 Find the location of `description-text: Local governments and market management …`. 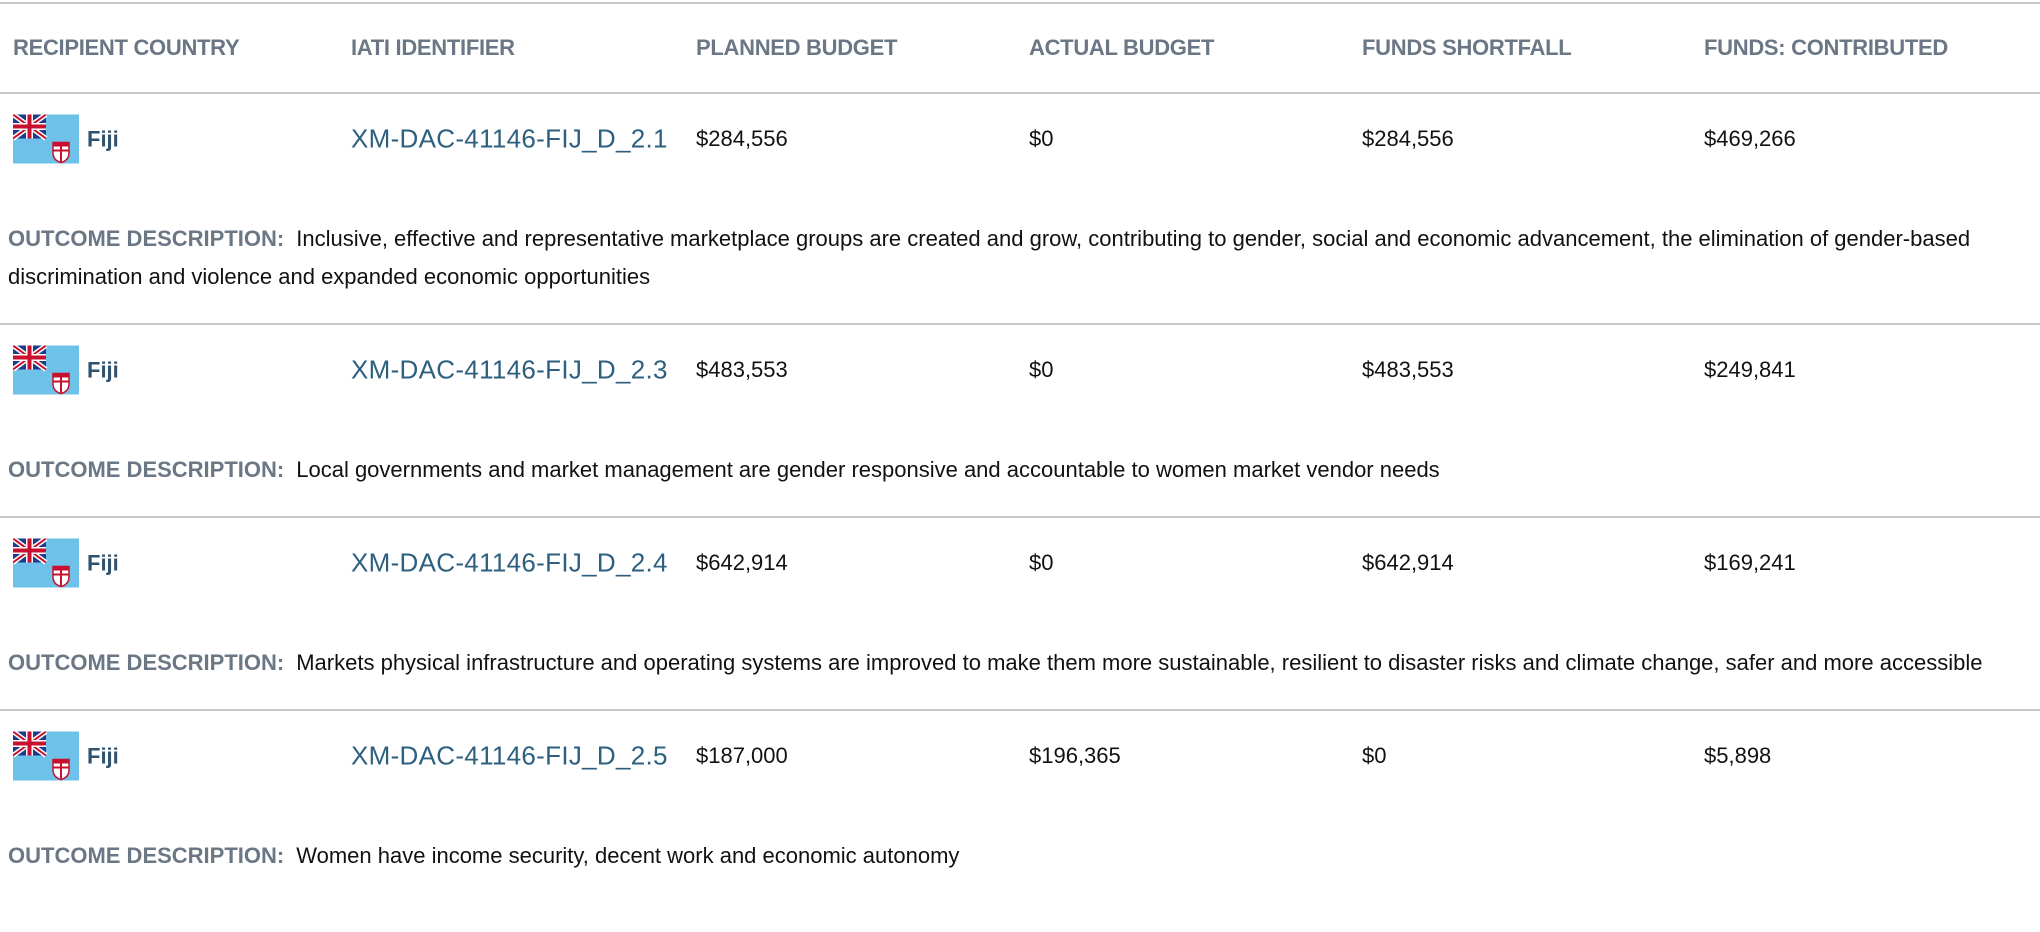

description-text: Local governments and market management … is located at coordinates (868, 469).